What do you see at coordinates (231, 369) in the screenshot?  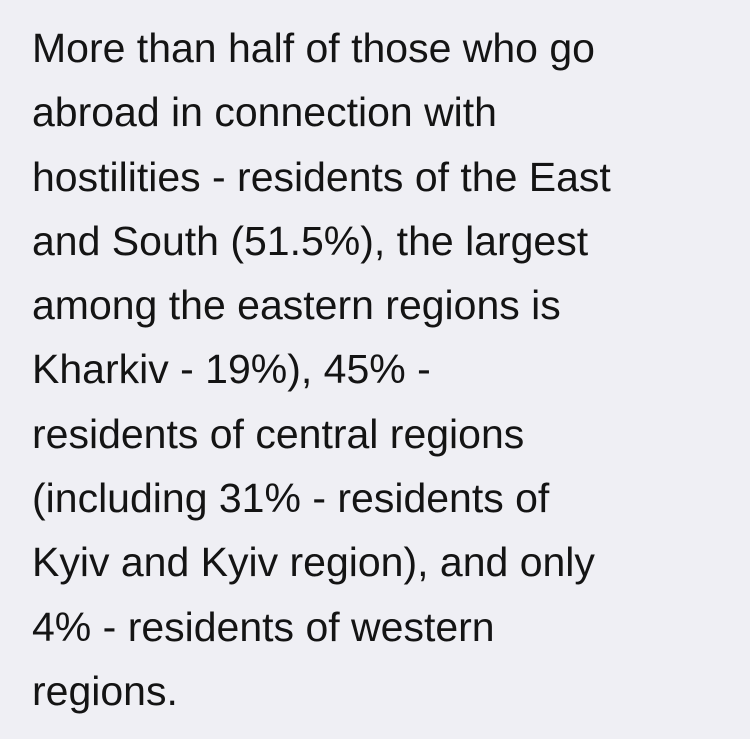 I see `text-line: Kharkiv - 19%), 45% -` at bounding box center [231, 369].